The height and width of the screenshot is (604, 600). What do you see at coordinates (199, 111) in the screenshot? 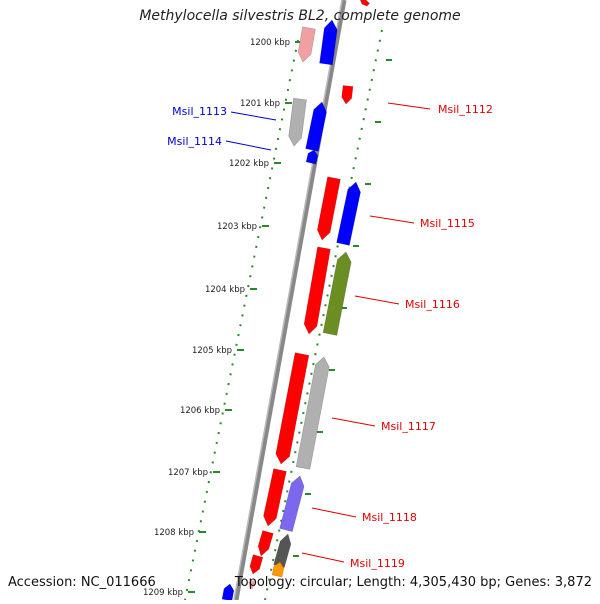
I see `gene-label: Msil_1113` at bounding box center [199, 111].